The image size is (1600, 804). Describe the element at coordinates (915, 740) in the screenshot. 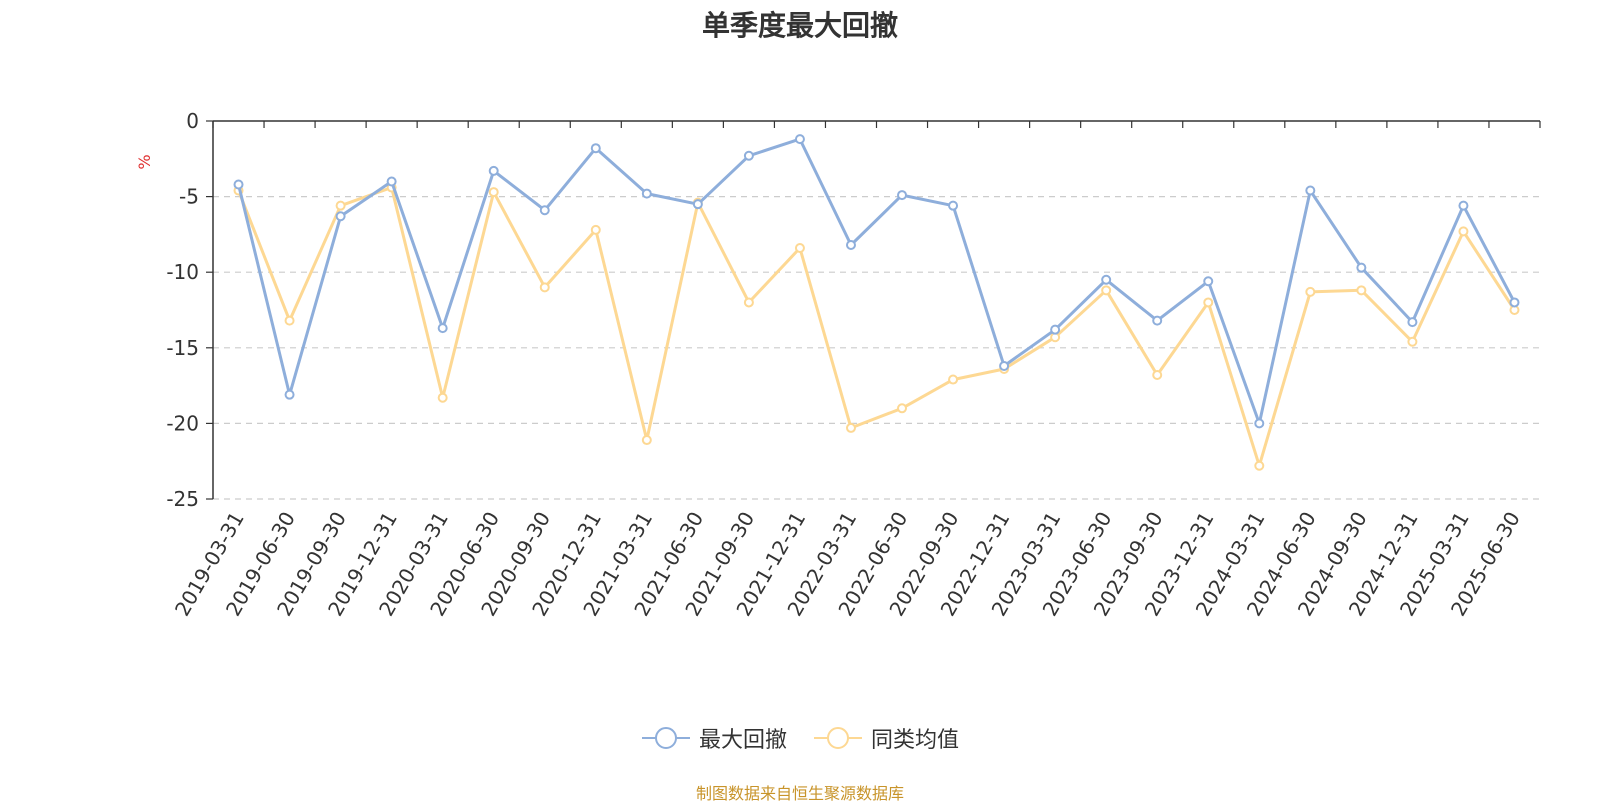

I see `legend-label: 同类均值` at that location.